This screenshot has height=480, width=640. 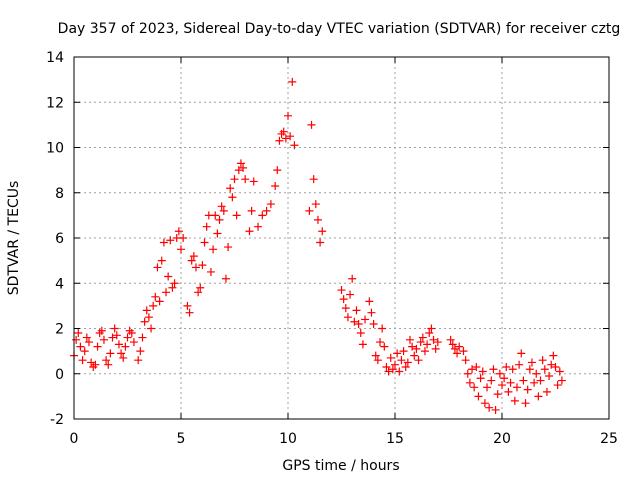 What do you see at coordinates (59, 194) in the screenshot?
I see `y-tick-label: 8` at bounding box center [59, 194].